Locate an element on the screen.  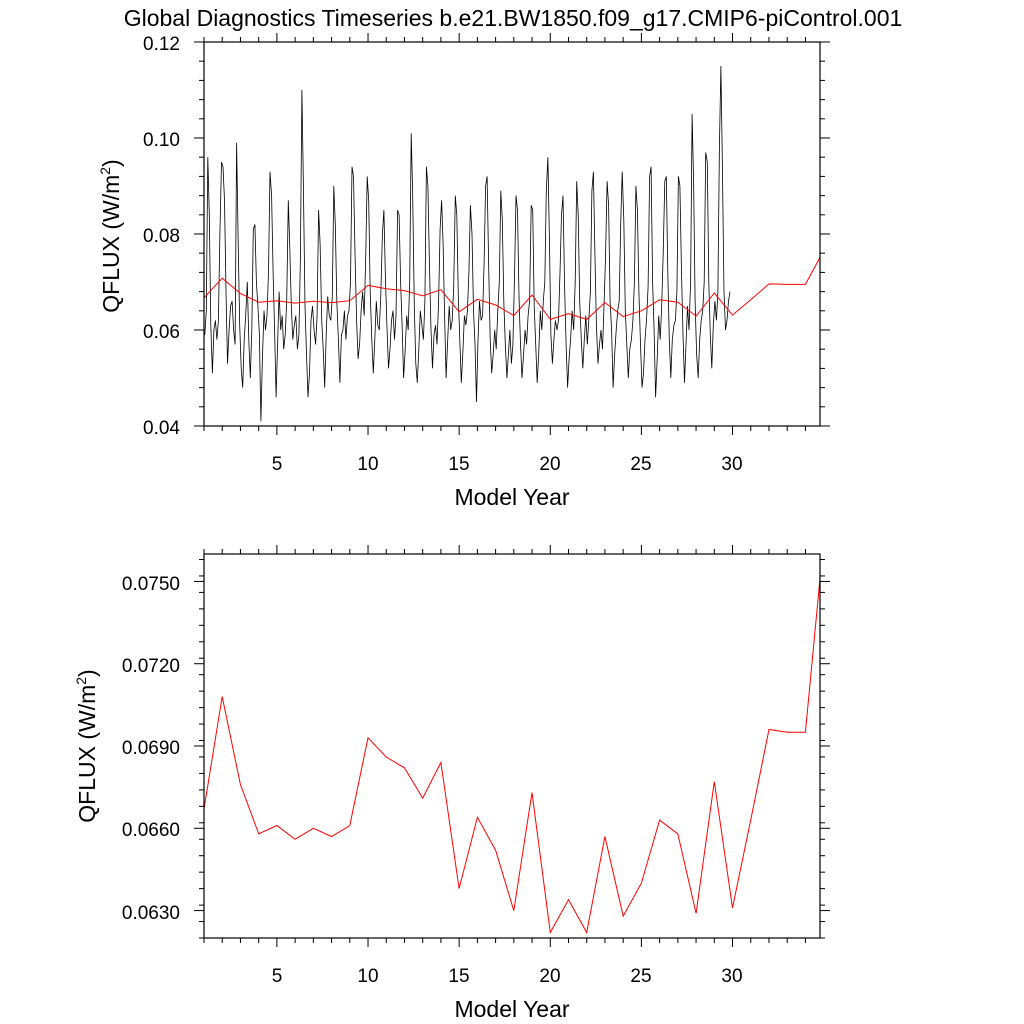
top-ytick-label: 0.10 is located at coordinates (161, 140).